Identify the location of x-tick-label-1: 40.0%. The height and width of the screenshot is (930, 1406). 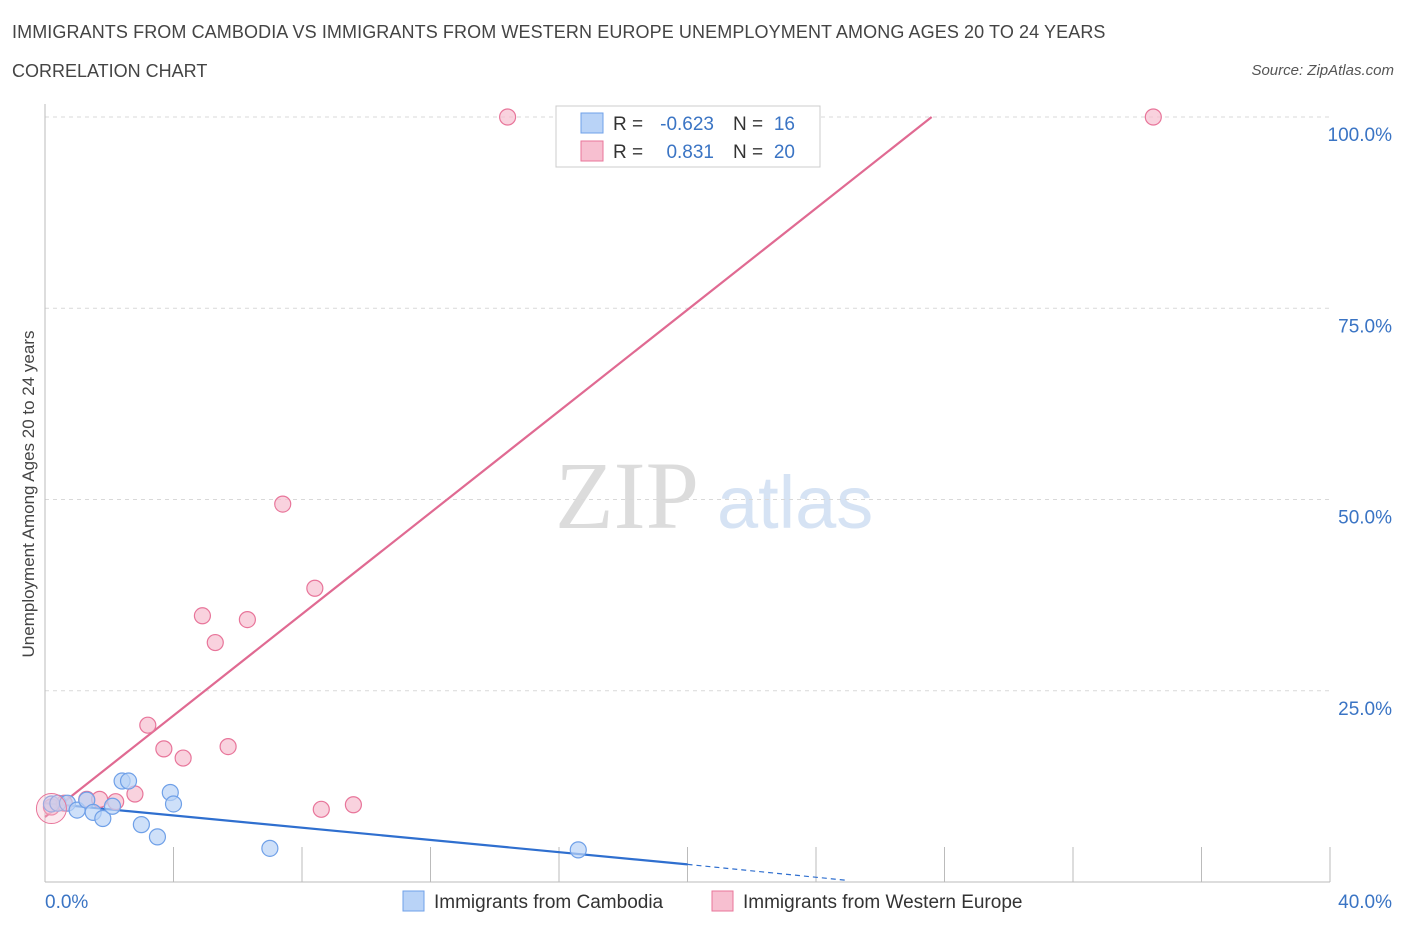
(1365, 902).